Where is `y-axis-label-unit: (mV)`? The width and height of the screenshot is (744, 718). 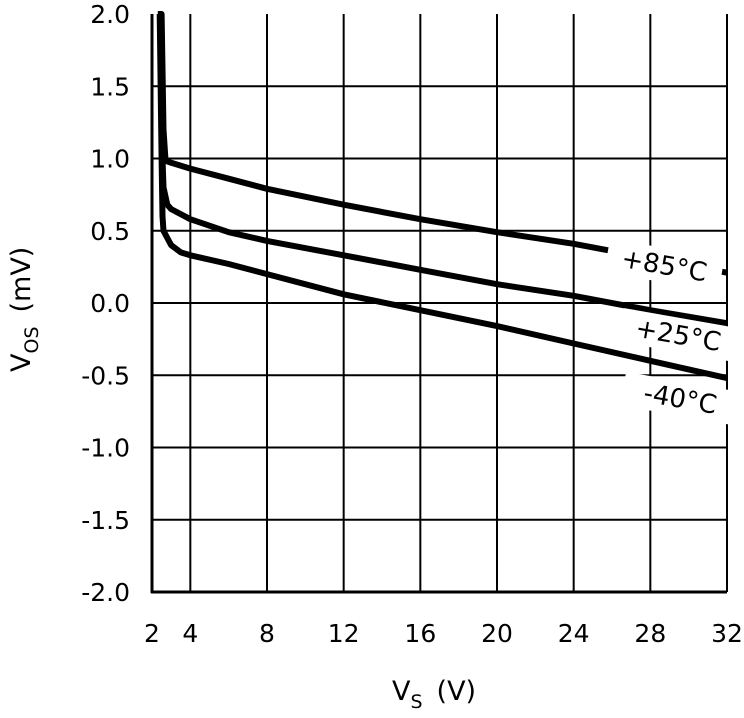 y-axis-label-unit: (mV) is located at coordinates (21, 280).